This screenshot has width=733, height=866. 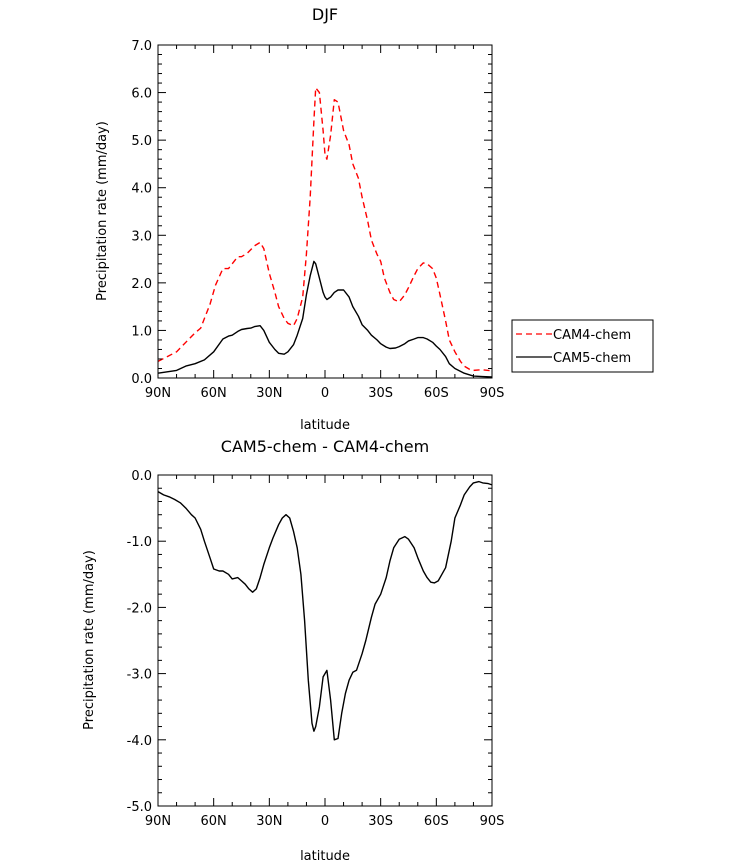 I want to click on y-tick-label: 5.0, so click(x=141, y=141).